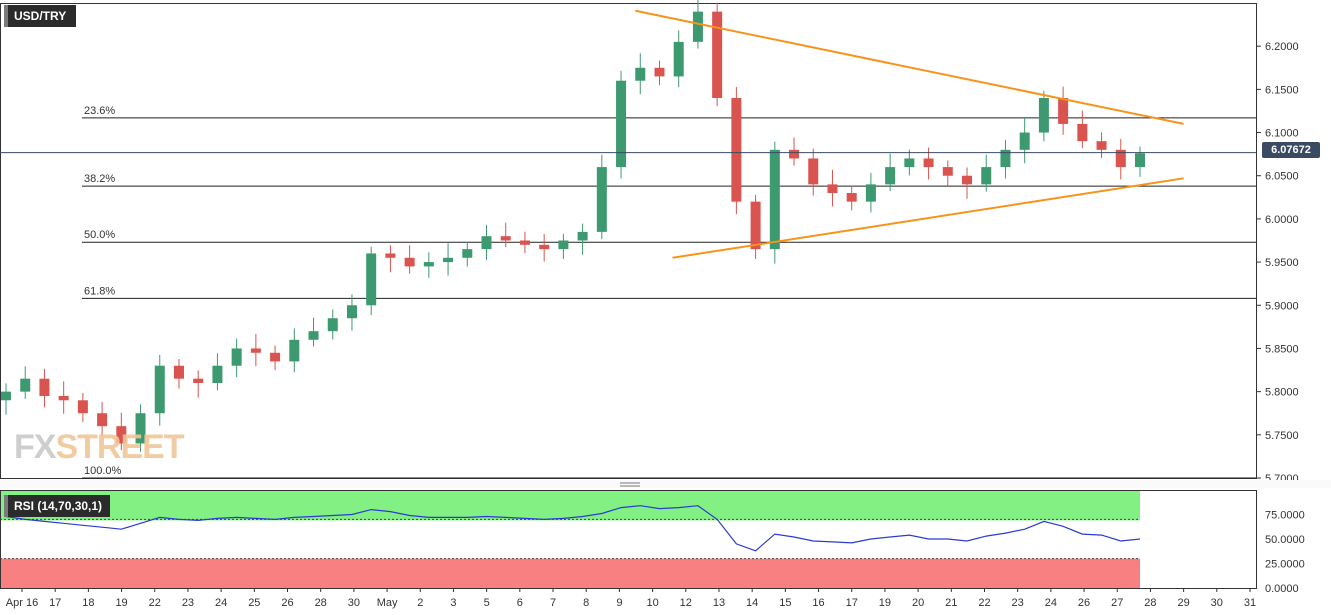 Image resolution: width=1331 pixels, height=615 pixels. What do you see at coordinates (40, 16) in the screenshot?
I see `symbol-label: USD/TRY` at bounding box center [40, 16].